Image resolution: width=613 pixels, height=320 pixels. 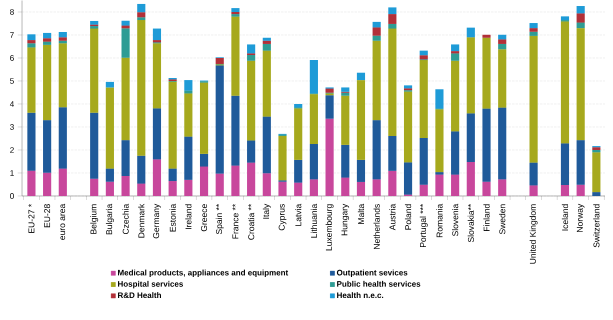 What do you see at coordinates (188, 216) in the screenshot?
I see `x-tick-label: Ireland` at bounding box center [188, 216].